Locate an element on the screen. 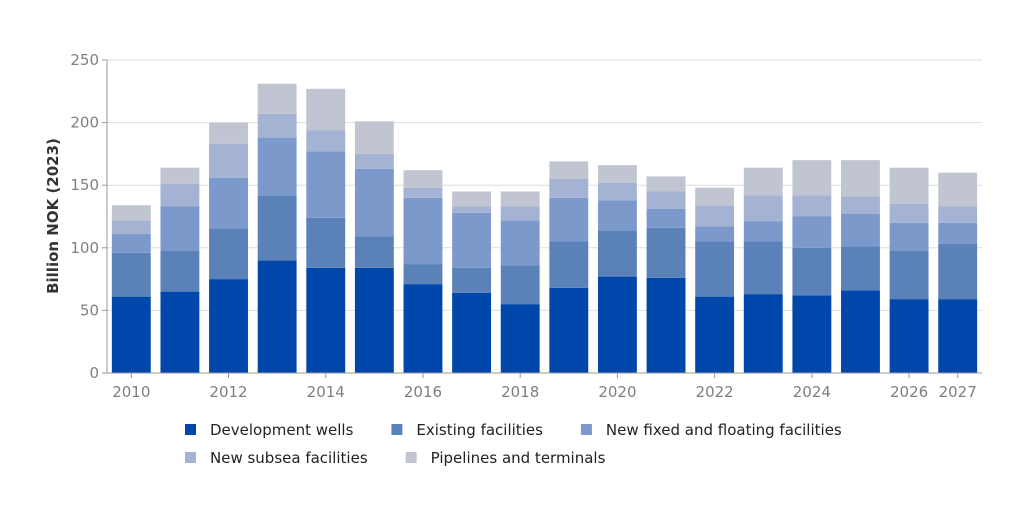 This screenshot has height=510, width=1024. legend-label-0: Development wells is located at coordinates (282, 430).